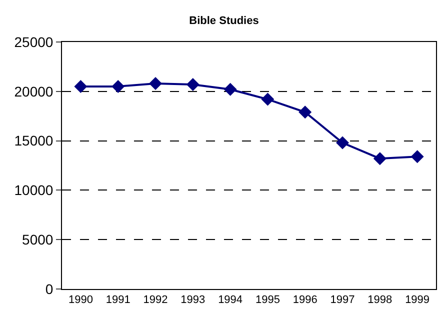  What do you see at coordinates (38, 240) in the screenshot?
I see `y-tick-label: 5000` at bounding box center [38, 240].